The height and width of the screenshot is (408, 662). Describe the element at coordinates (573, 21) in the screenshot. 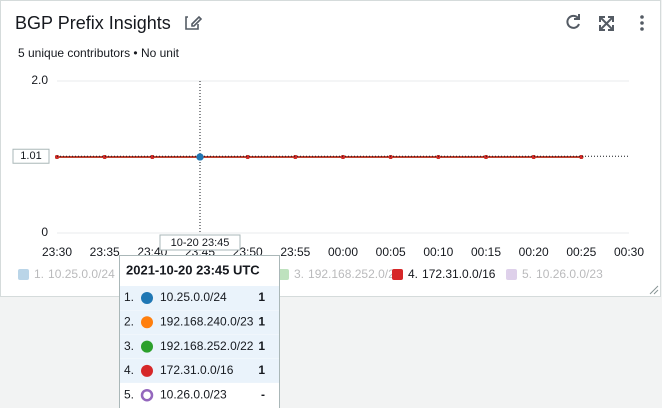

I see `refresh-icon` at that location.